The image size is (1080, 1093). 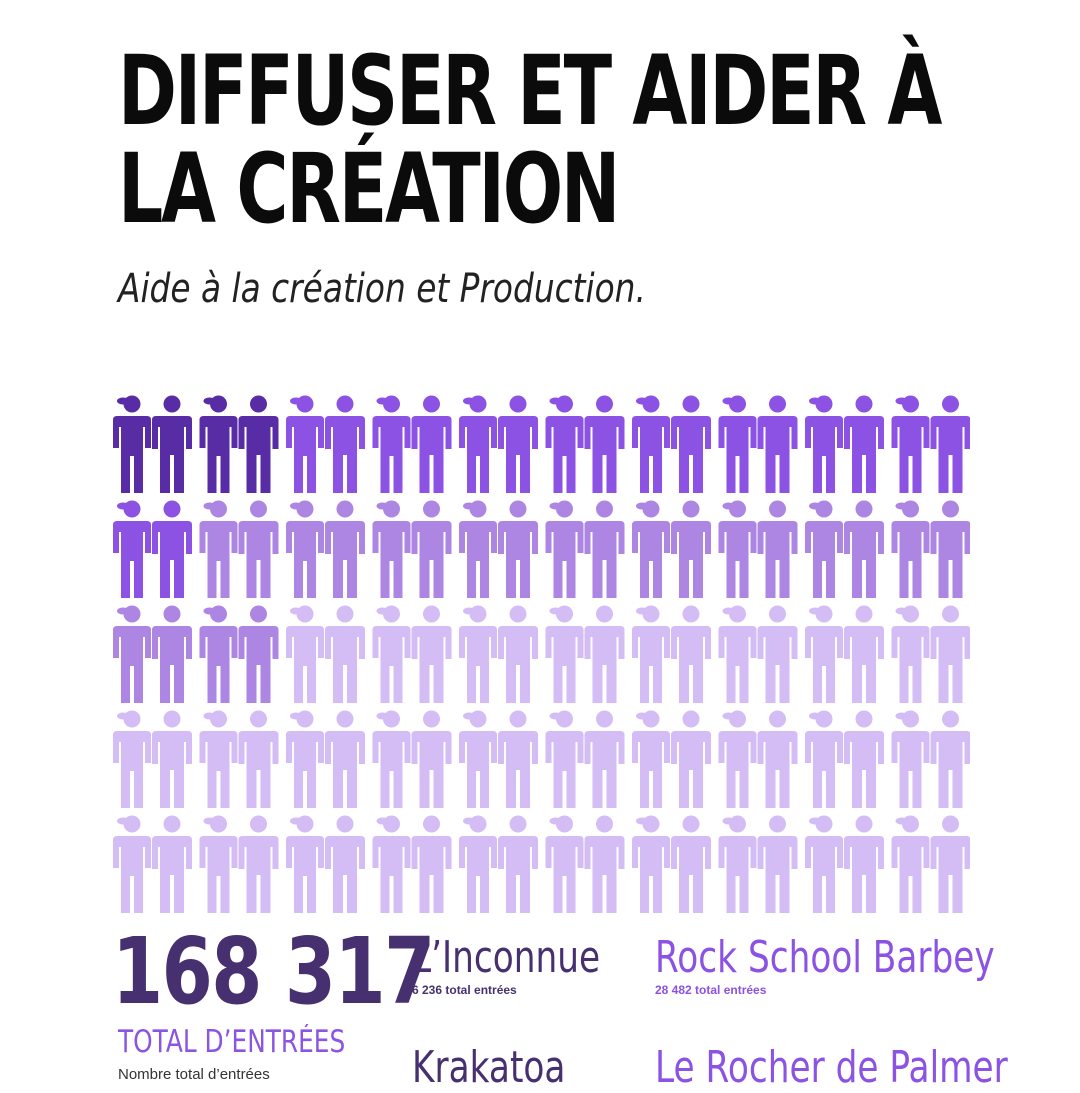 What do you see at coordinates (530, 91) in the screenshot?
I see `title-line-1: DIFFUSER ET AIDER À` at bounding box center [530, 91].